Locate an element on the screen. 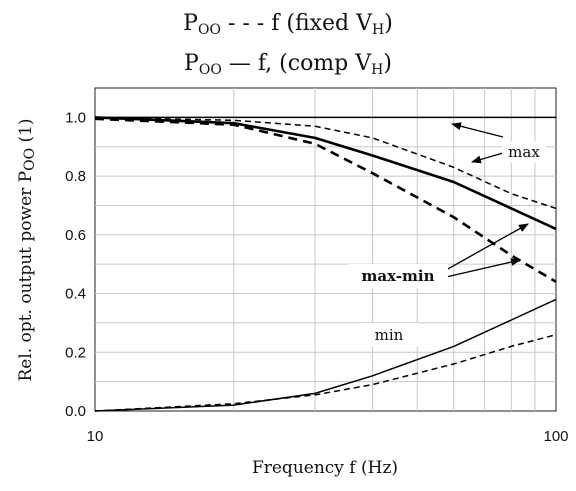 This screenshot has width=576, height=491. annotation-max-min: max-min is located at coordinates (398, 276).